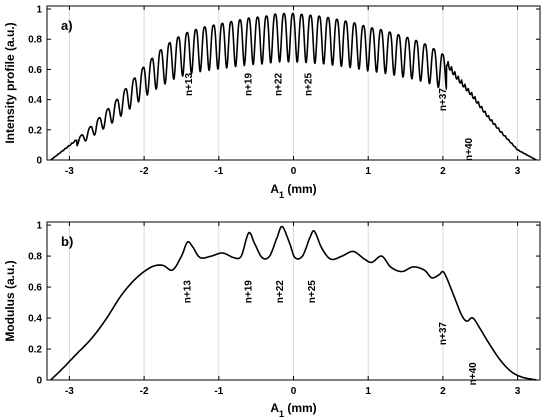  Describe the element at coordinates (67, 25) in the screenshot. I see `panel-label: a)` at that location.